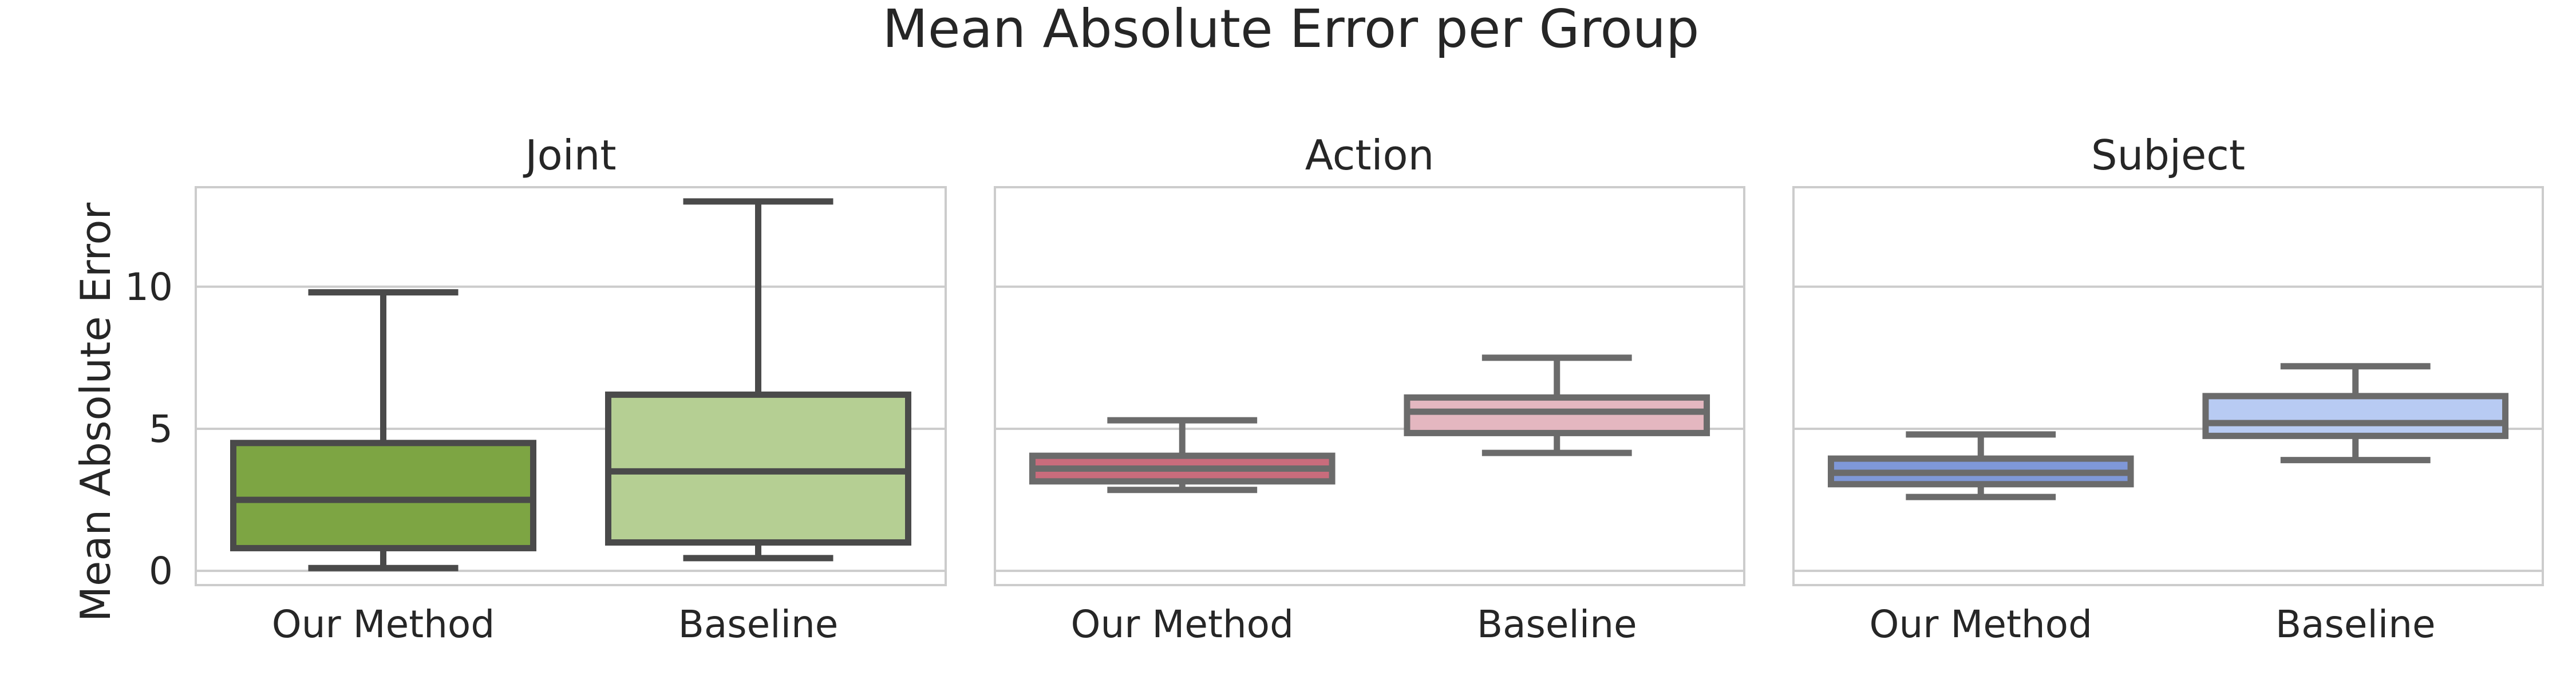 Image resolution: width=2576 pixels, height=687 pixels. What do you see at coordinates (149, 287) in the screenshot?
I see `y-tick-label: 10` at bounding box center [149, 287].